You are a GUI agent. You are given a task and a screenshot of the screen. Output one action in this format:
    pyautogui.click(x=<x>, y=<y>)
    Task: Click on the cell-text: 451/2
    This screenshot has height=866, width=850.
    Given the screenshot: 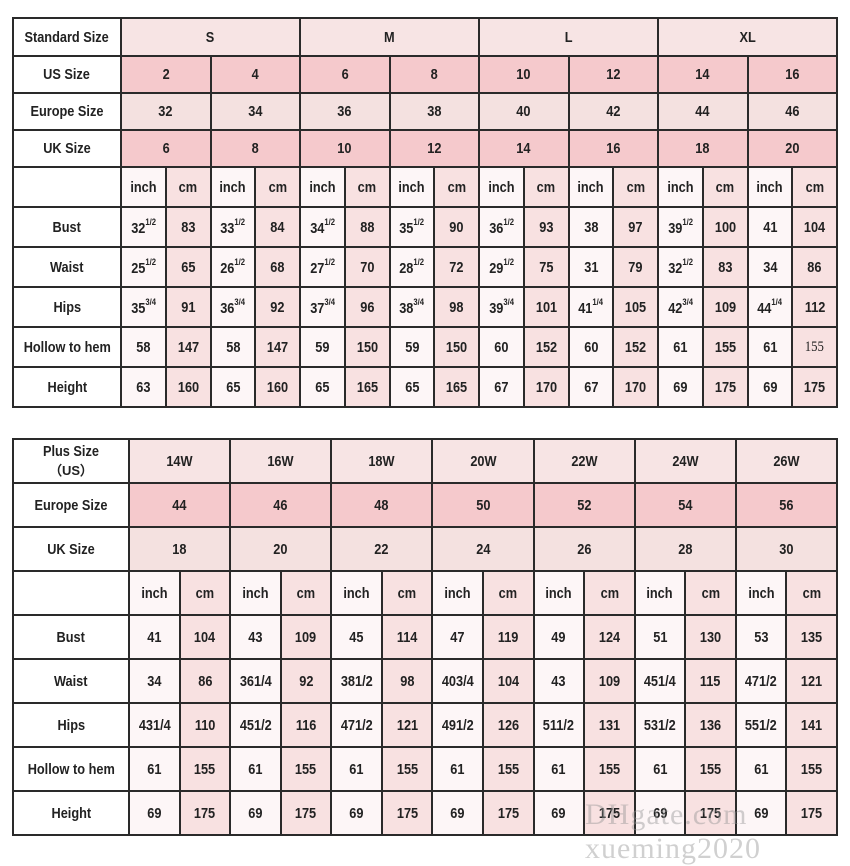 What is the action you would take?
    pyautogui.click(x=255, y=725)
    